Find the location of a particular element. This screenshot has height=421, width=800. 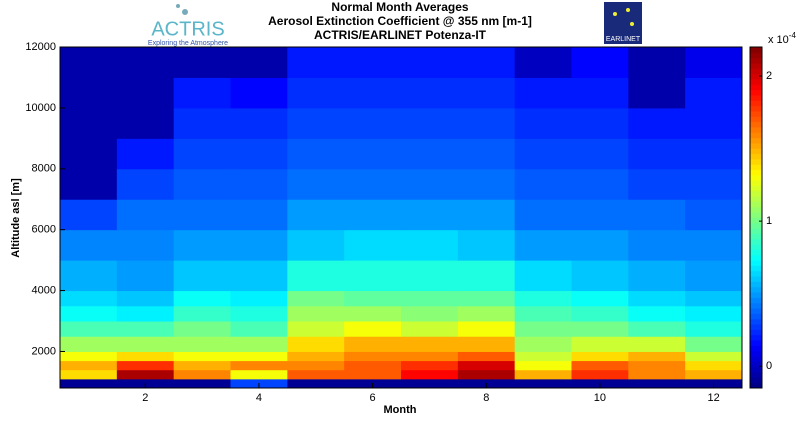

y-tick-label: 10000 is located at coordinates (40, 108).